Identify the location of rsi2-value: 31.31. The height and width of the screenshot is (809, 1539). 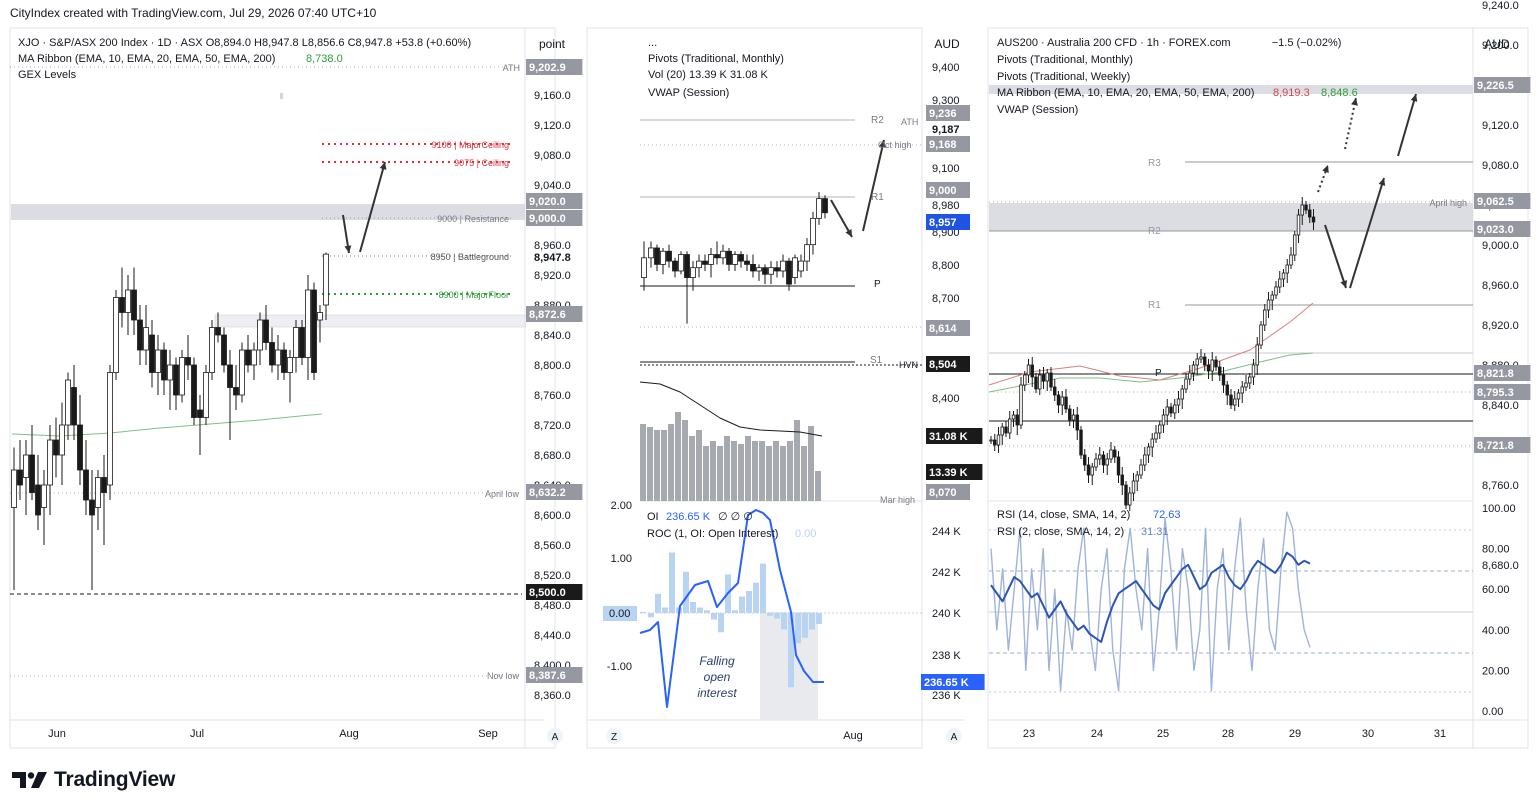
(1155, 532).